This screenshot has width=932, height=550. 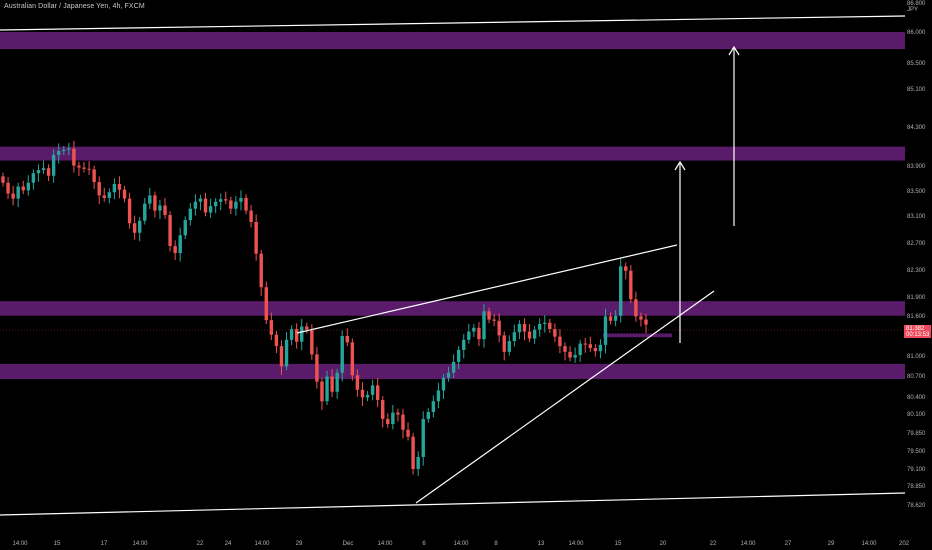 I want to click on price-tick-4: 84.300, so click(x=916, y=128).